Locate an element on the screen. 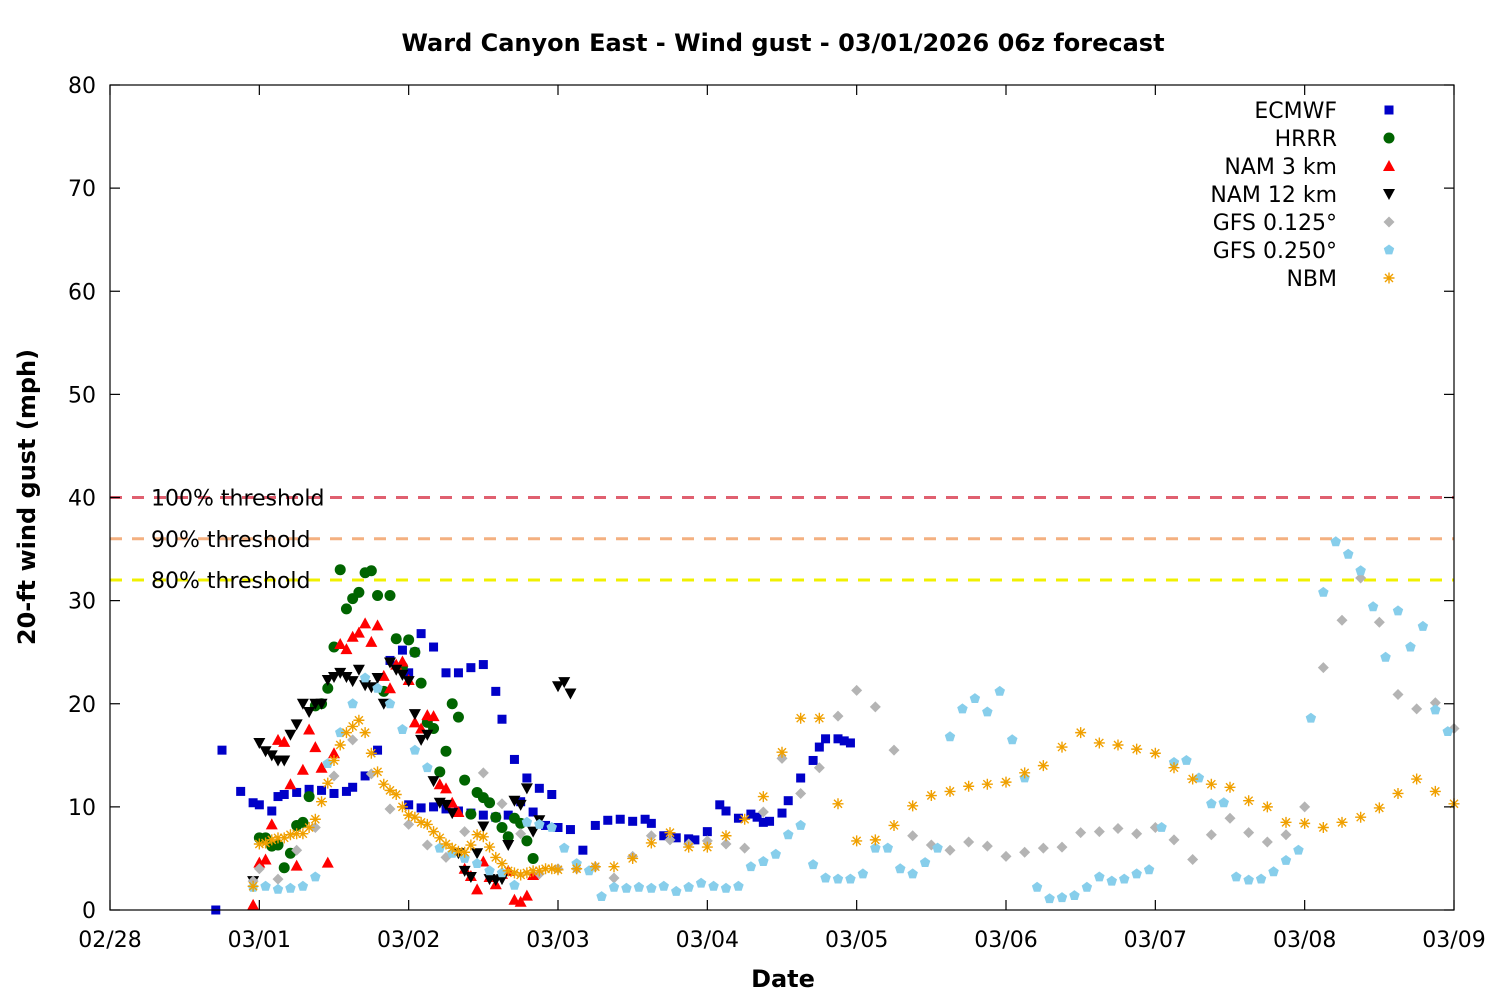 The height and width of the screenshot is (1000, 1500). legend-item: NAM 12 km is located at coordinates (1302, 195).